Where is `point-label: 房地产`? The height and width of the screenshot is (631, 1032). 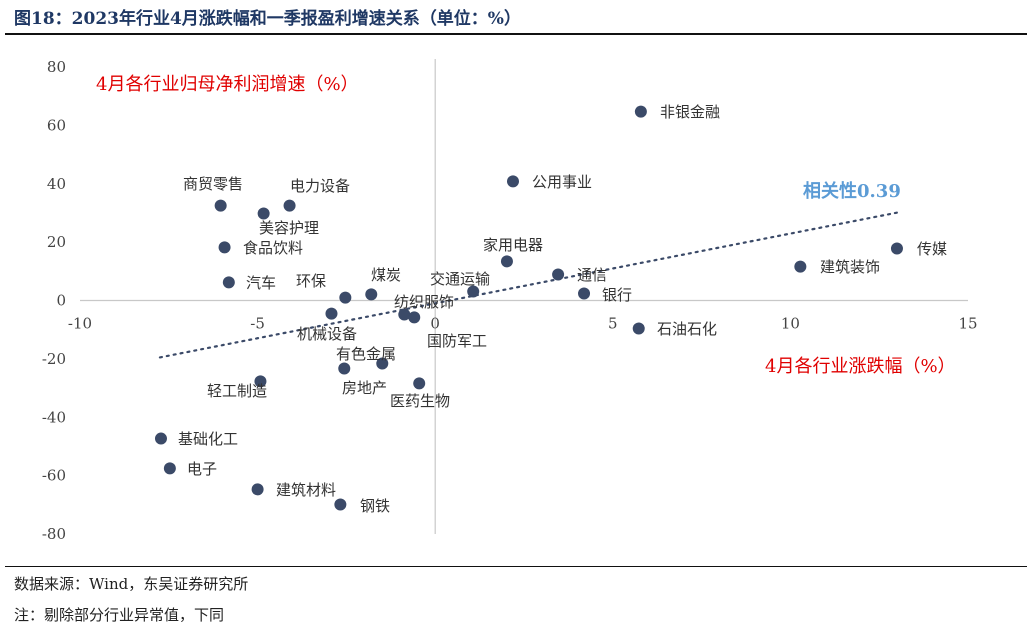
point-label: 房地产 is located at coordinates (364, 388).